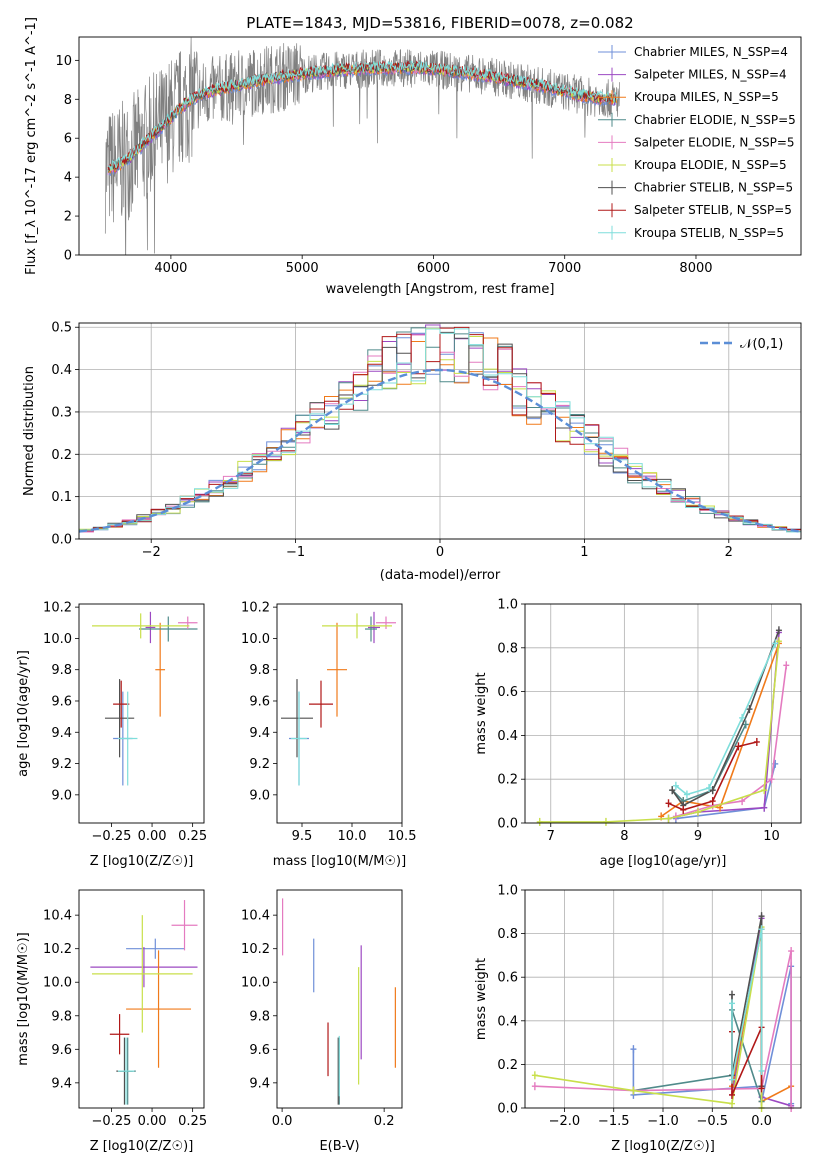  I want to click on y-axis-label: age [log10(age/yr)], so click(23, 713).